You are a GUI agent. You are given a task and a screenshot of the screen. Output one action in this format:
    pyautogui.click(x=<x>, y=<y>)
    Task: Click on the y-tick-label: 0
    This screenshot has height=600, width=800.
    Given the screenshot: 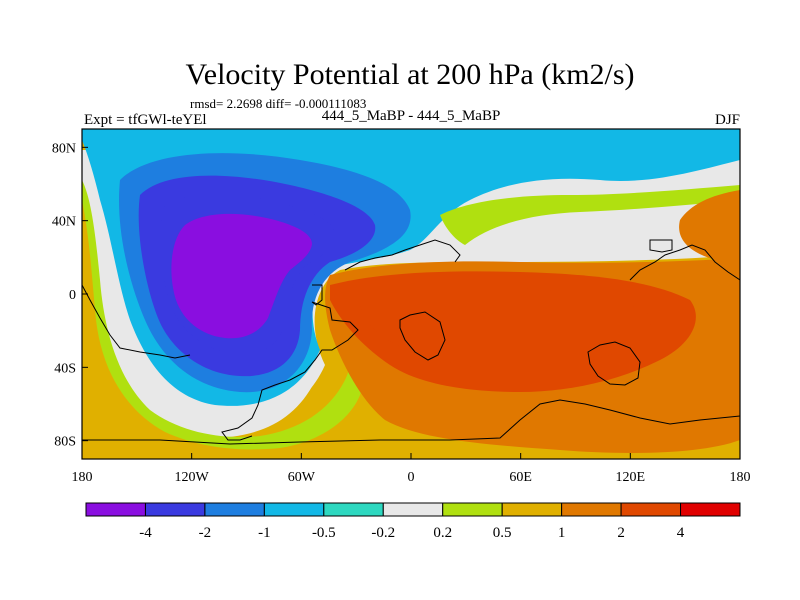 What is the action you would take?
    pyautogui.click(x=72, y=295)
    